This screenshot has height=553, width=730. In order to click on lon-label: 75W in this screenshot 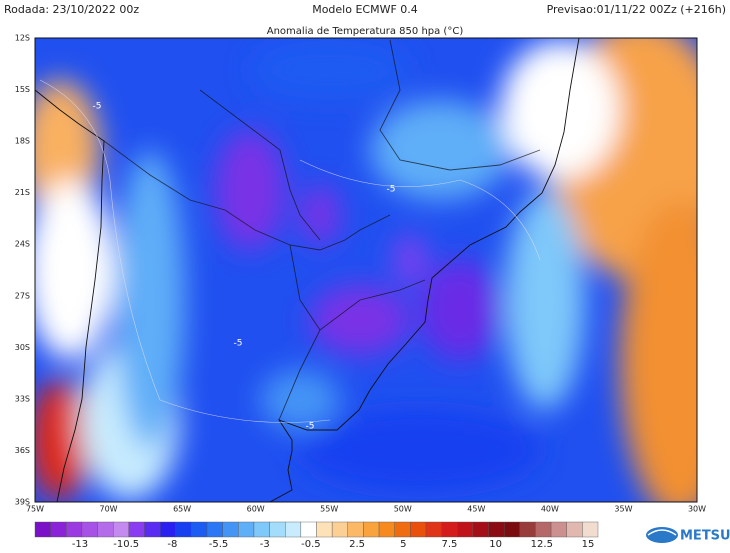, I will do `click(35, 509)`.